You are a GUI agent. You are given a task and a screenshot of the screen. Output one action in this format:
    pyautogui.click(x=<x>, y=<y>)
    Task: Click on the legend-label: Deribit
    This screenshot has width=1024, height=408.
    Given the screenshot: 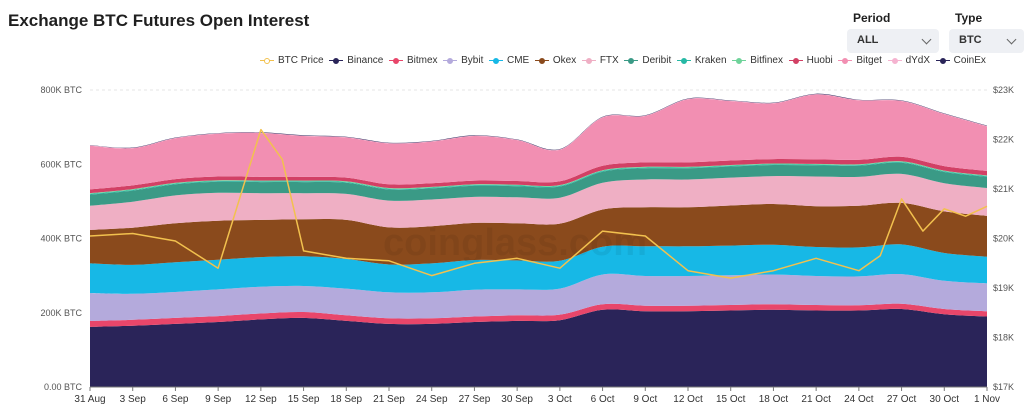 What is the action you would take?
    pyautogui.click(x=657, y=60)
    